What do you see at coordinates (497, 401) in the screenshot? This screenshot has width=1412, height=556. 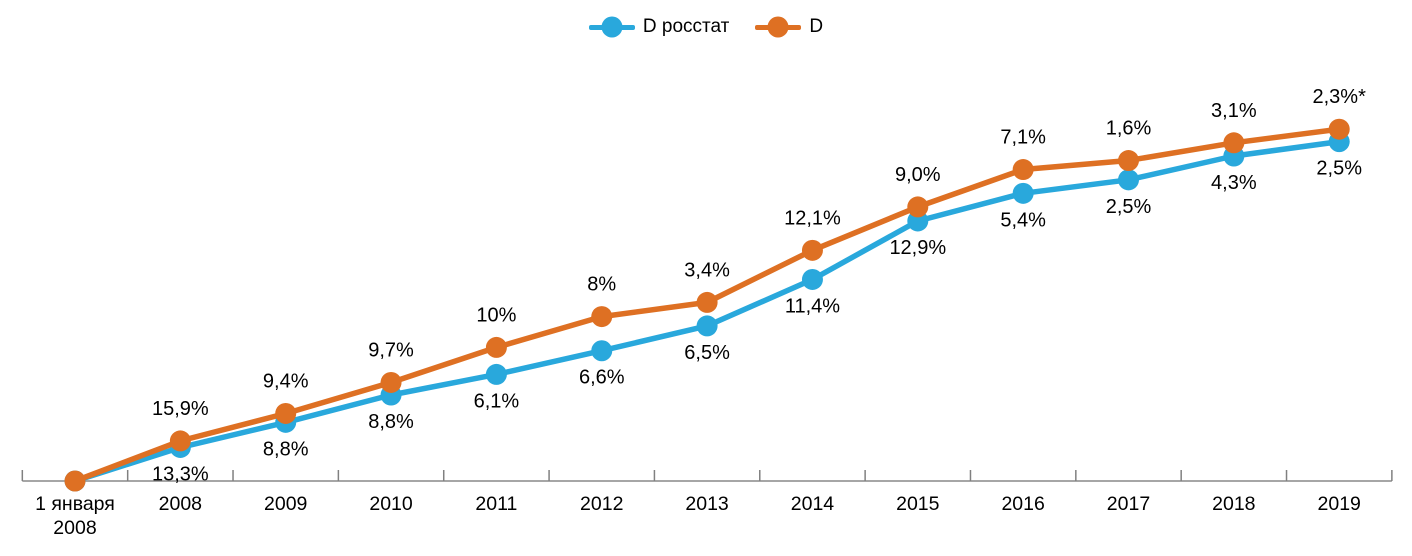 I see `data-point-label: 6,1%` at bounding box center [497, 401].